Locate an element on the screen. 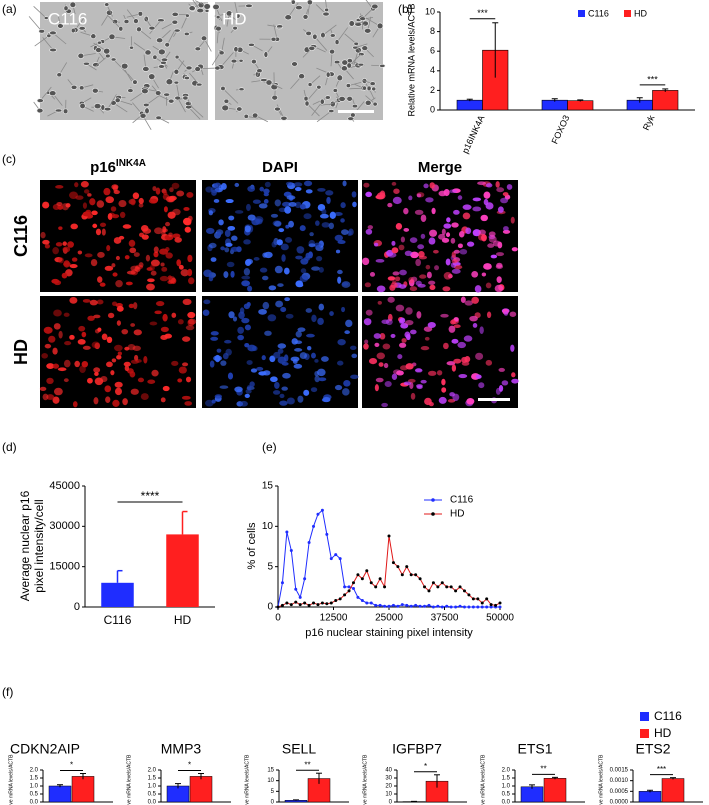 This screenshot has height=805, width=709. panel-letter: (d) is located at coordinates (9, 447).